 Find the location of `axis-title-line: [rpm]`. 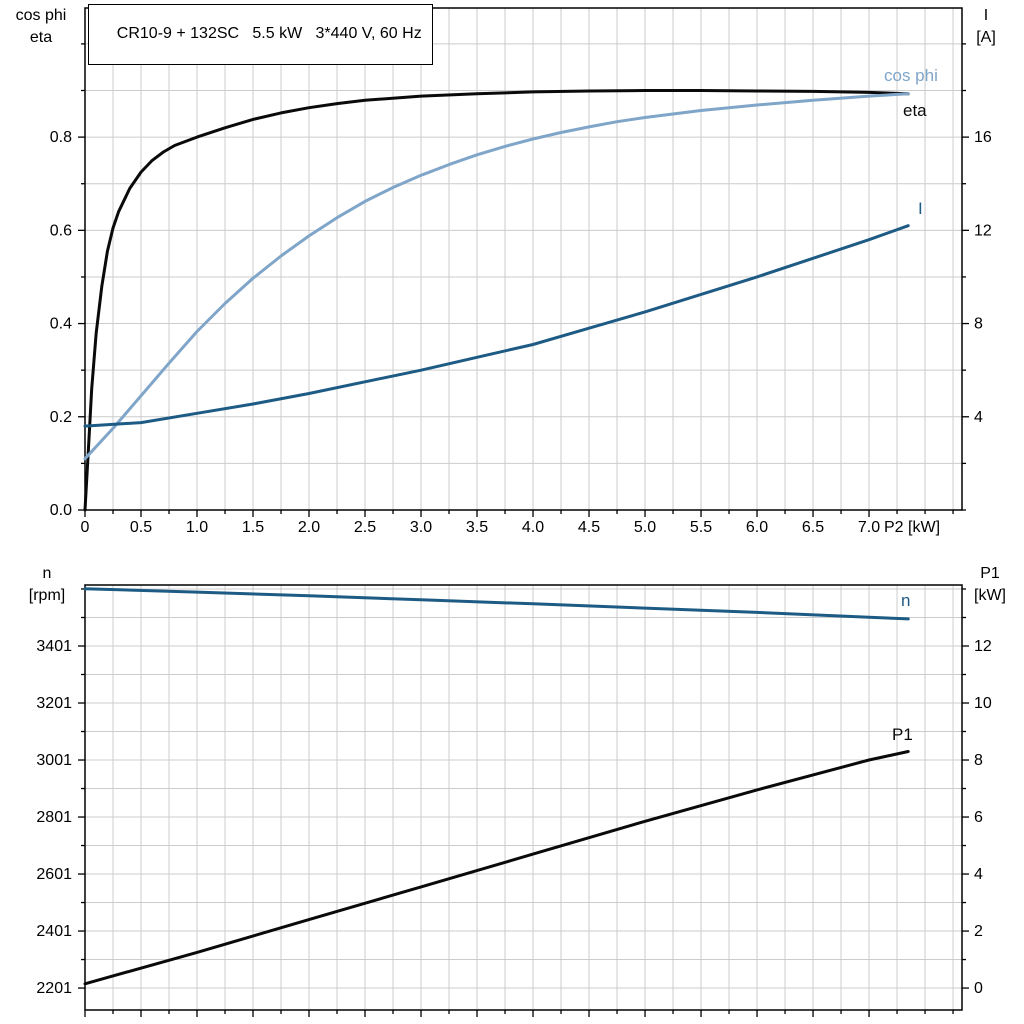

axis-title-line: [rpm] is located at coordinates (47, 595).